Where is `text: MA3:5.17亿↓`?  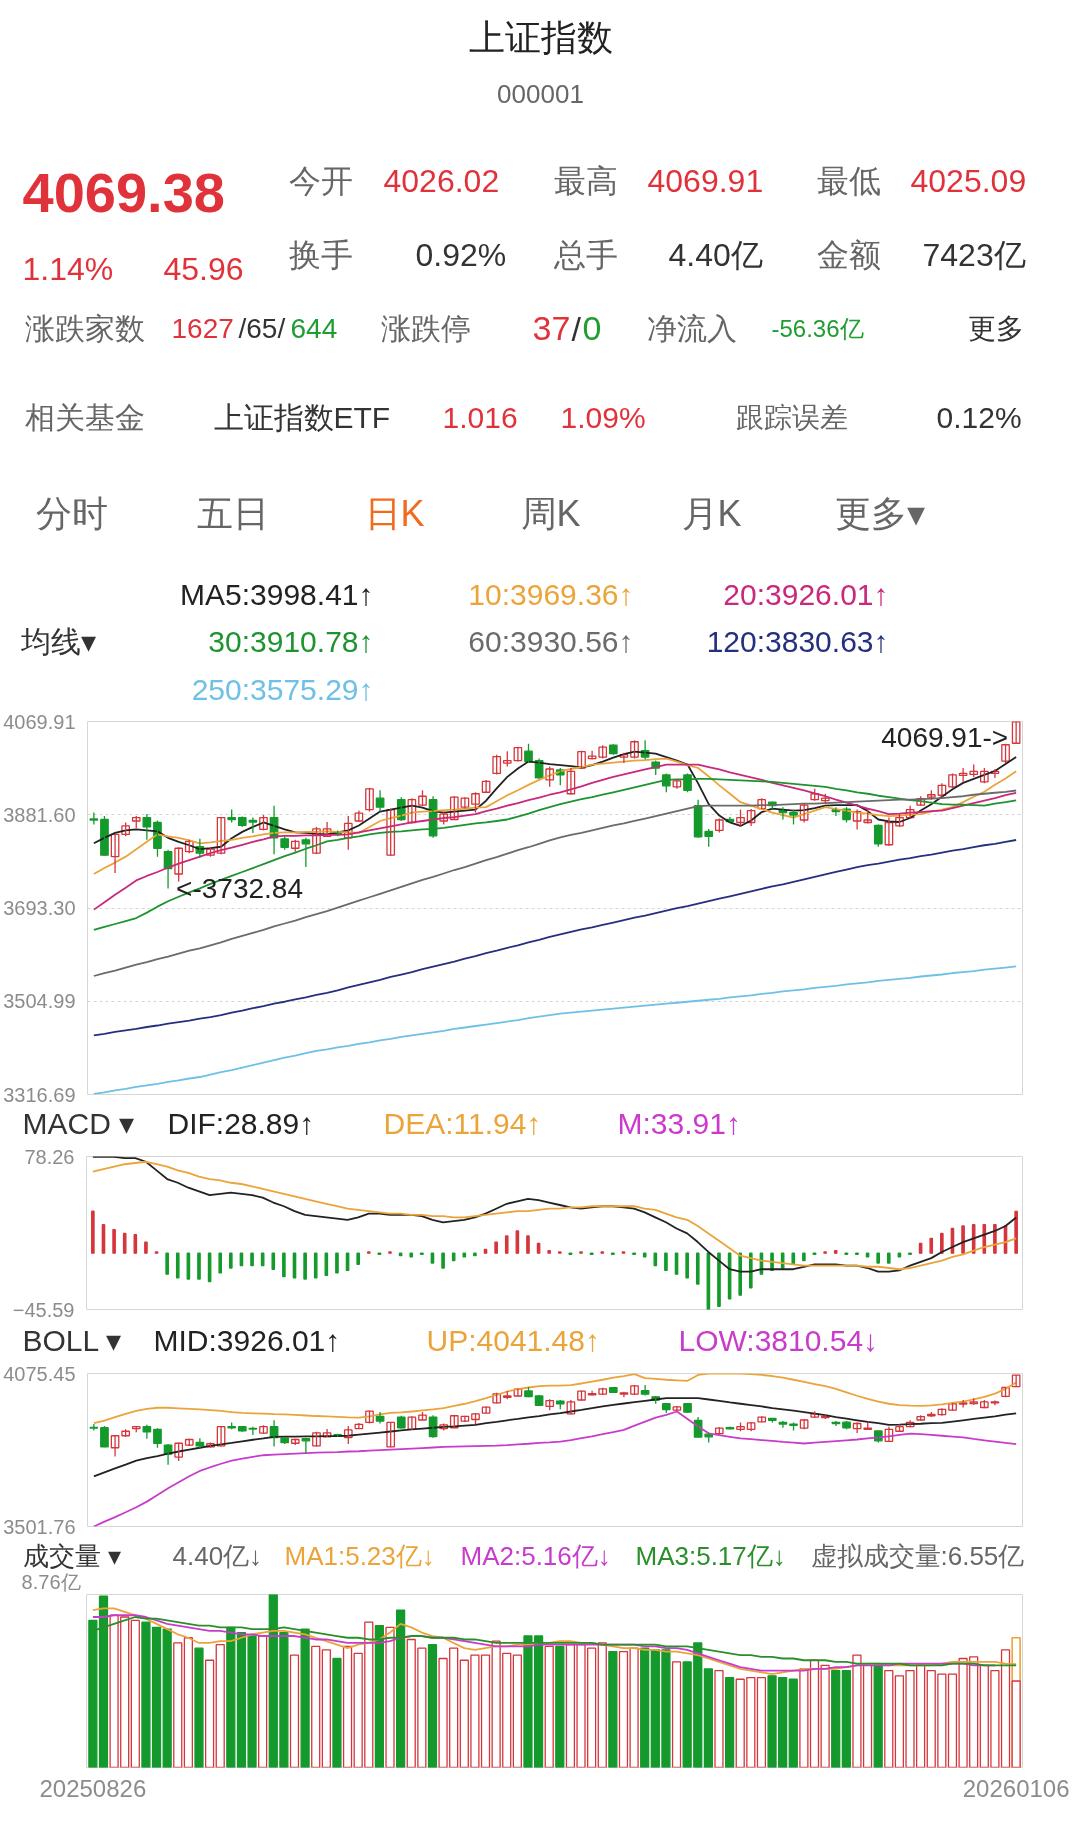
text: MA3:5.17亿↓ is located at coordinates (710, 1555).